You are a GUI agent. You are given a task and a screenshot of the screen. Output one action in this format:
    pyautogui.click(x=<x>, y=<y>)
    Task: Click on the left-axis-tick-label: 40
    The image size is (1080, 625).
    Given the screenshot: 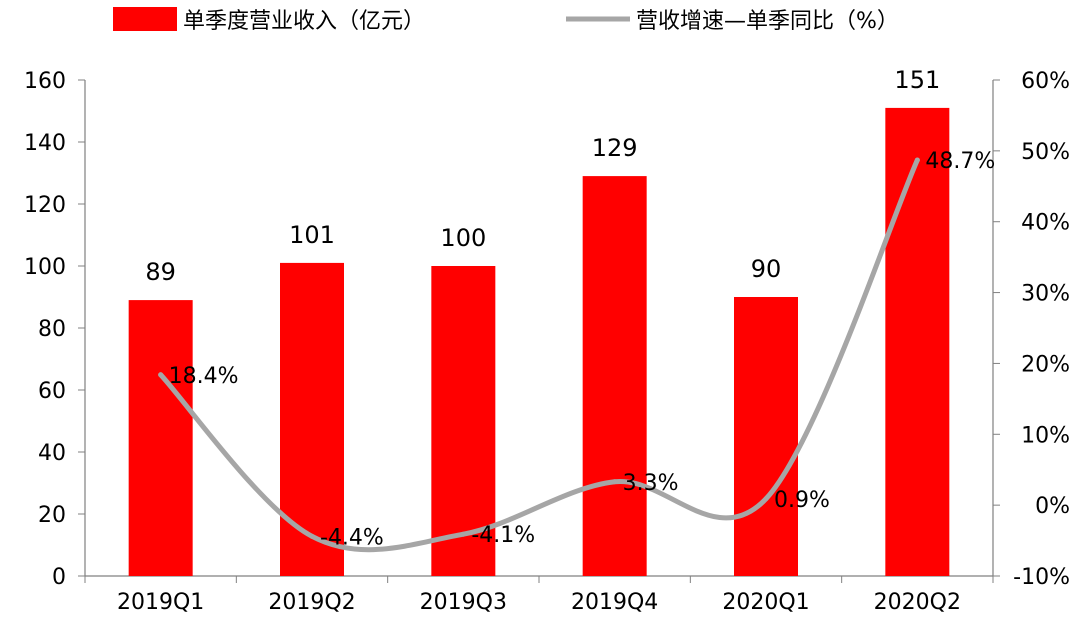 What is the action you would take?
    pyautogui.click(x=52, y=453)
    